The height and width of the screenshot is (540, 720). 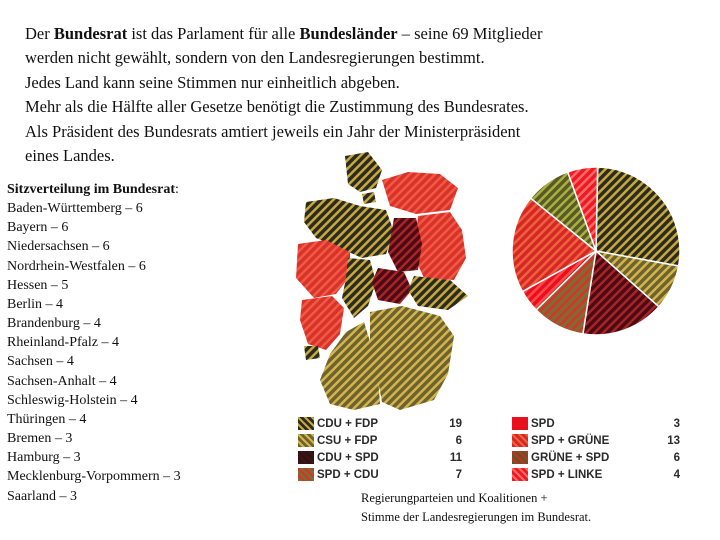 What do you see at coordinates (70, 156) in the screenshot?
I see `intro-line-6: eines Landes.` at bounding box center [70, 156].